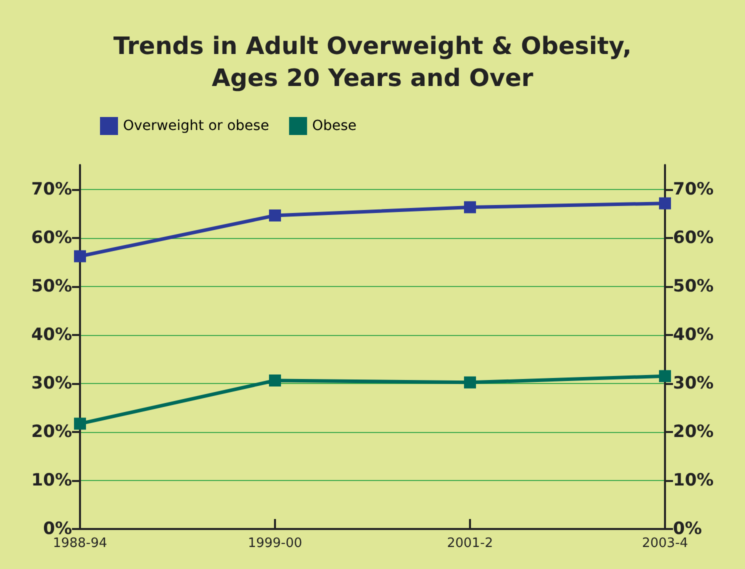  What do you see at coordinates (665, 543) in the screenshot?
I see `x-tick-label: 2003-4` at bounding box center [665, 543].